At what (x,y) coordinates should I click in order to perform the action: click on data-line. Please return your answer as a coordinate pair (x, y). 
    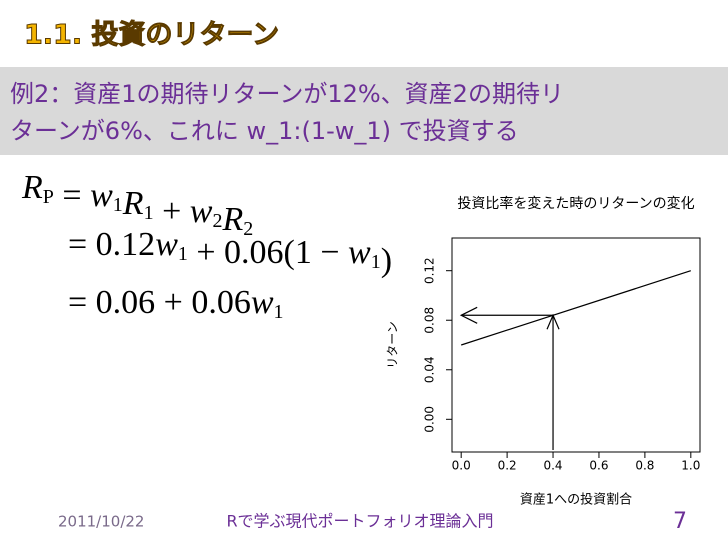
    Looking at the image, I should click on (576, 308).